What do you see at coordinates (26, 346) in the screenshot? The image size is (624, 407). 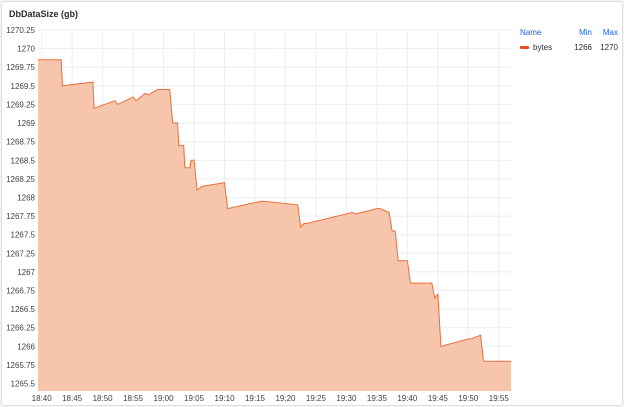 I see `y-tick-label: 1266` at bounding box center [26, 346].